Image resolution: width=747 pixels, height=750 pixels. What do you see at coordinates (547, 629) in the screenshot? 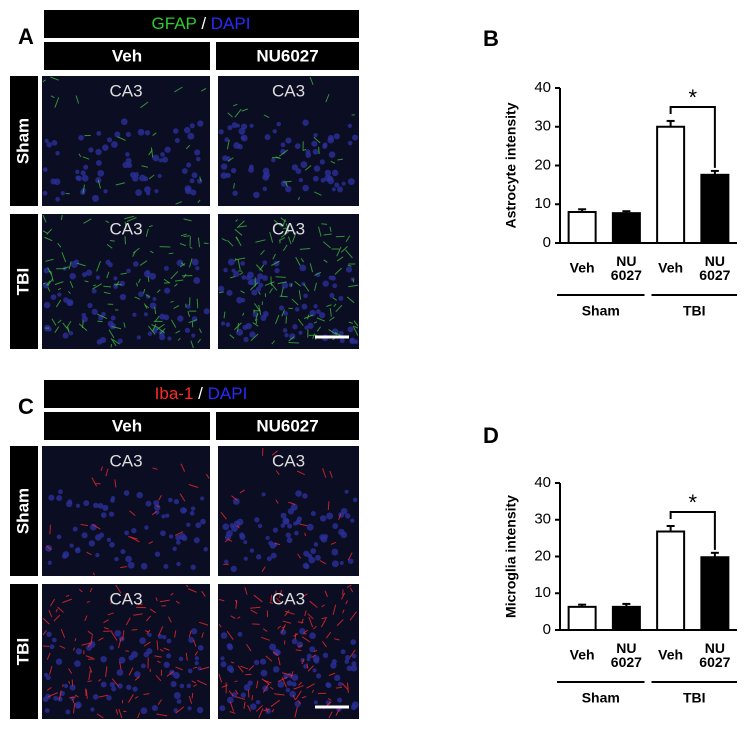
I see `y-tick-label: 0` at bounding box center [547, 629].